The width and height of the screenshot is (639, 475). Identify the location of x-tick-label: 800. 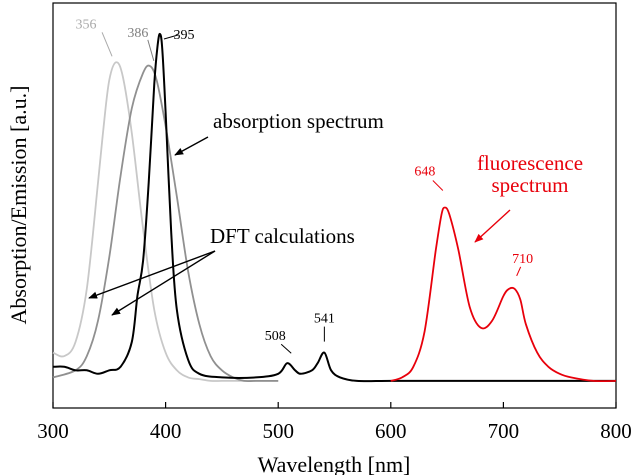
(616, 431).